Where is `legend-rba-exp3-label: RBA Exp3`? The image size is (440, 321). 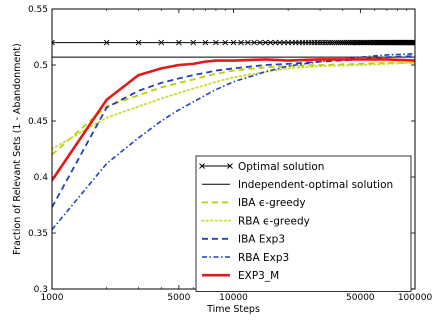
legend-rba-exp3-label: RBA Exp3 is located at coordinates (263, 258).